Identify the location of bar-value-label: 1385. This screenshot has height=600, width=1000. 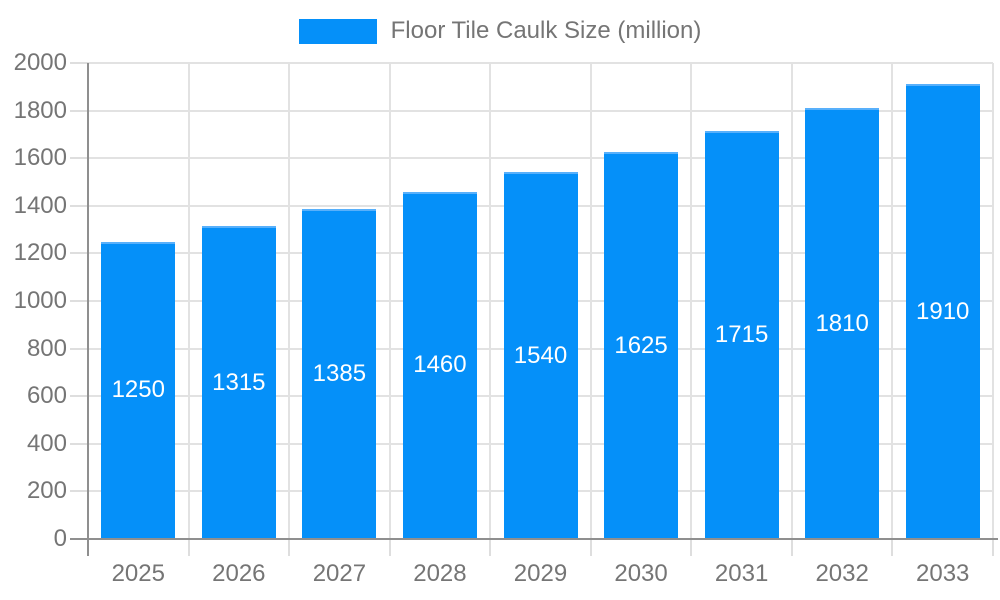
(339, 374).